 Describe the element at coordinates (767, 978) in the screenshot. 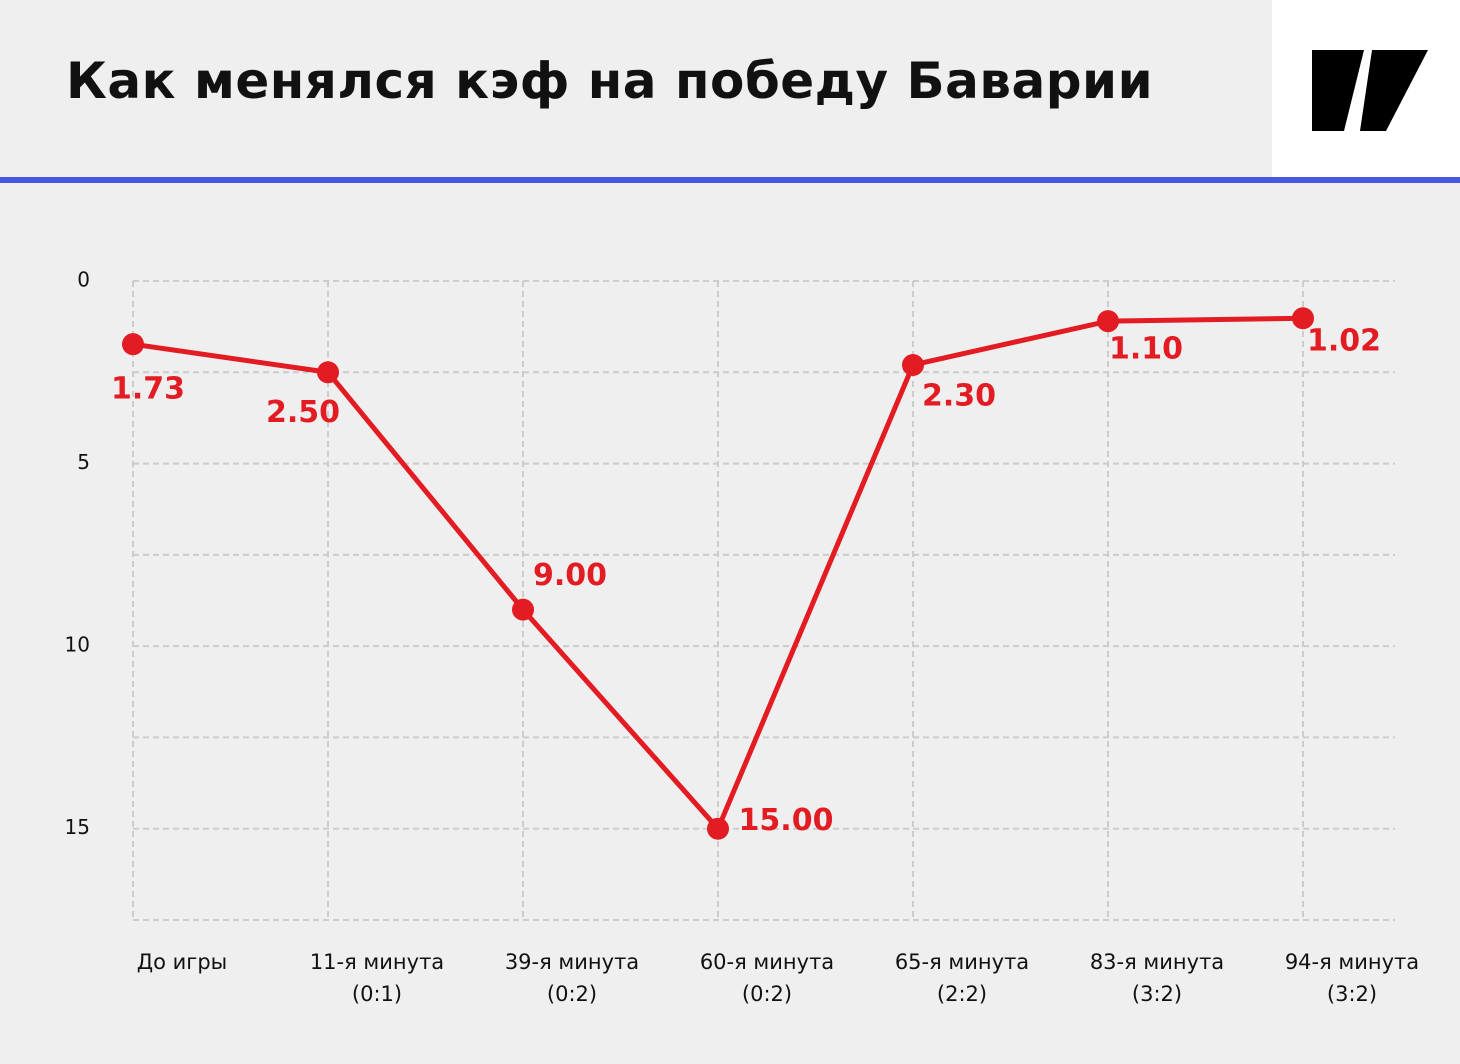

I see `x-tick-label: 60-я минута (0:2)` at that location.